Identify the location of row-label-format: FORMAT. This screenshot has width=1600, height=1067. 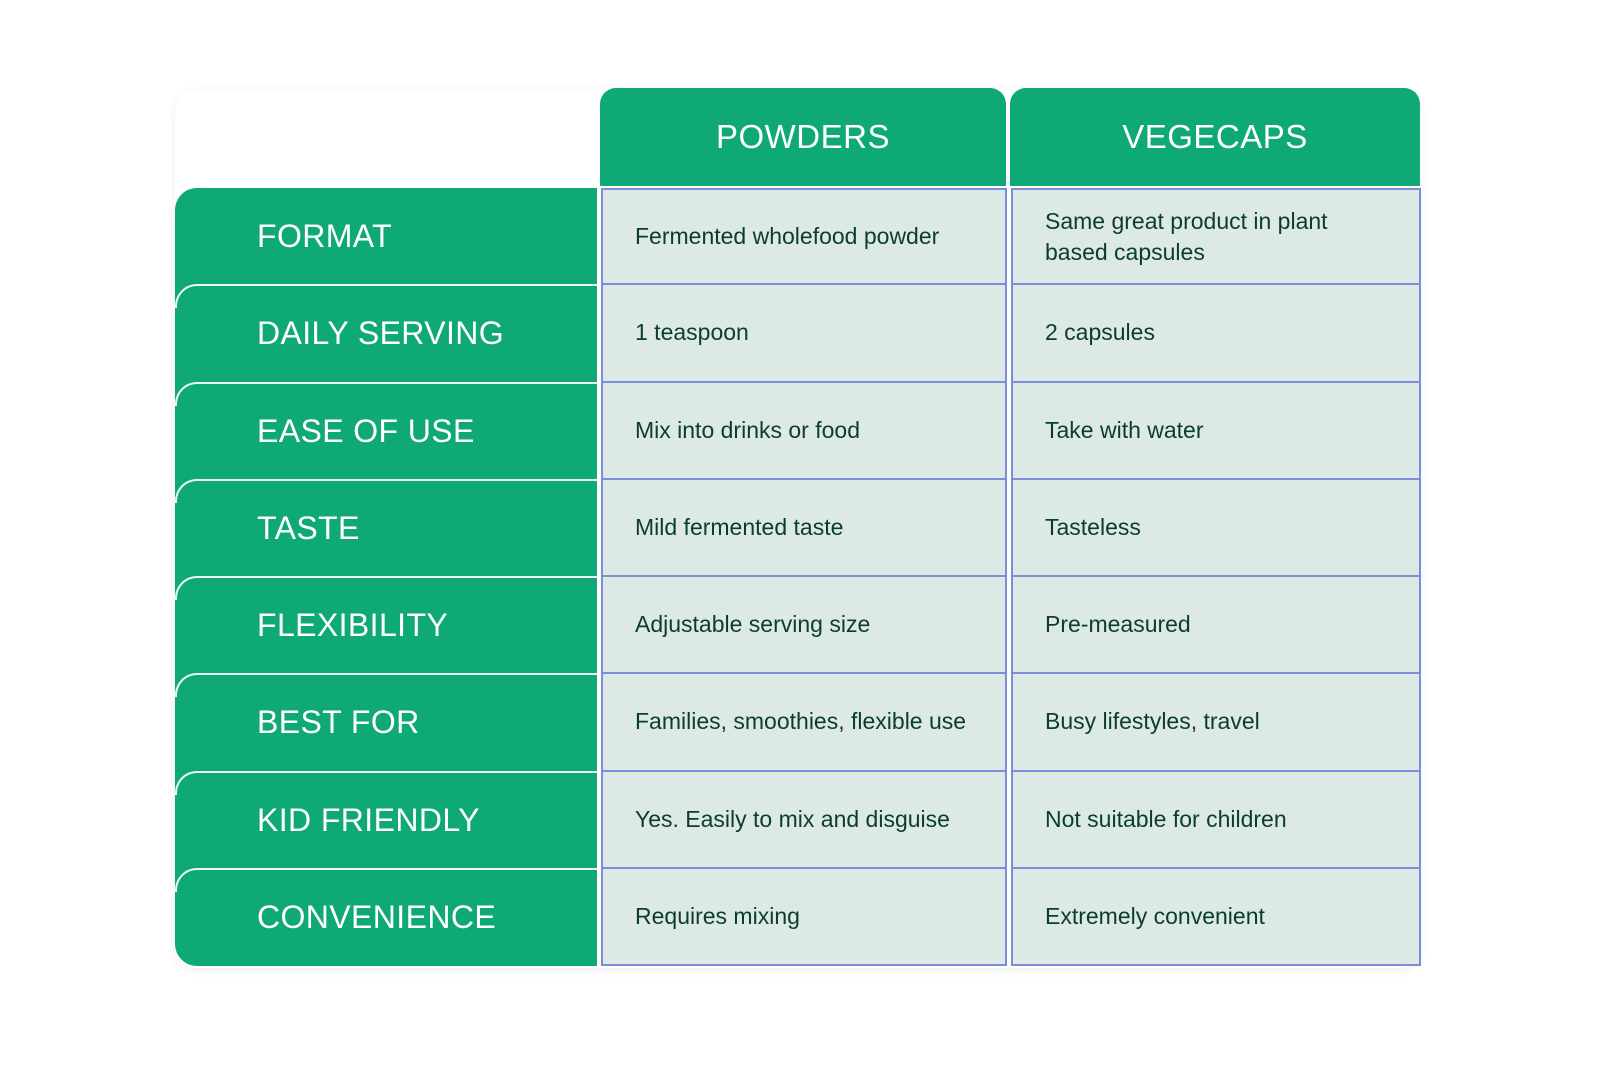
(386, 237).